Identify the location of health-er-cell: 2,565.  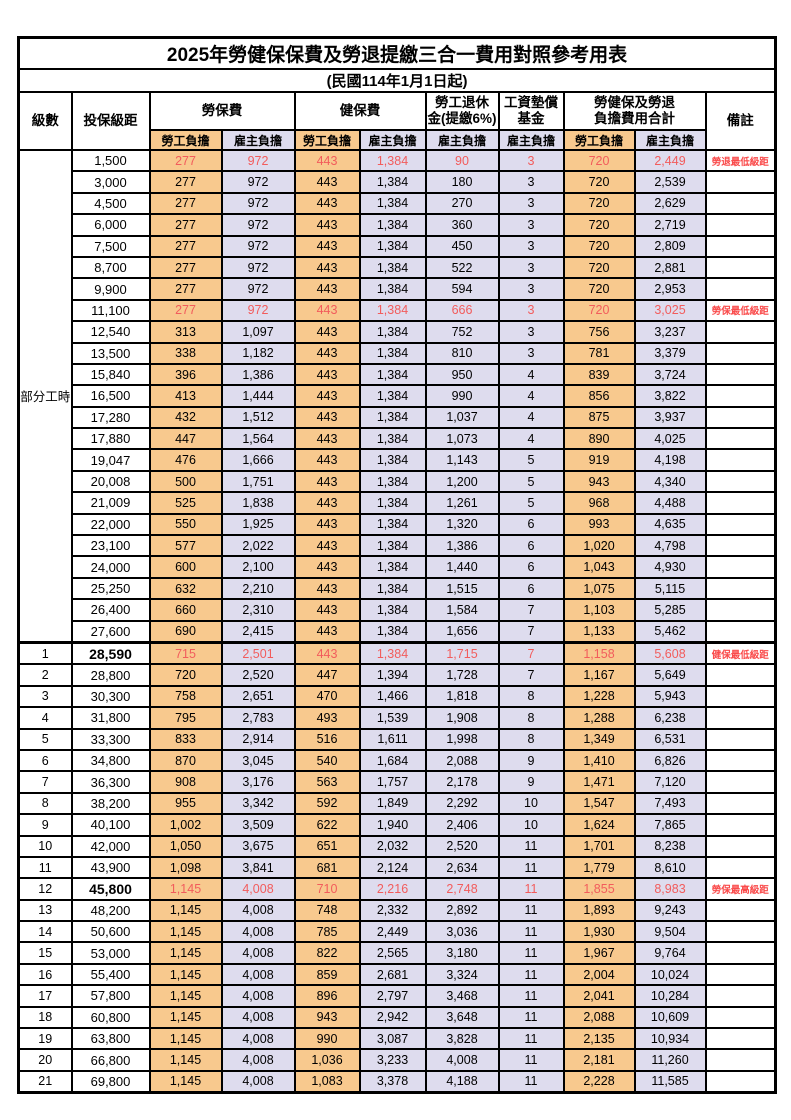
(392, 953).